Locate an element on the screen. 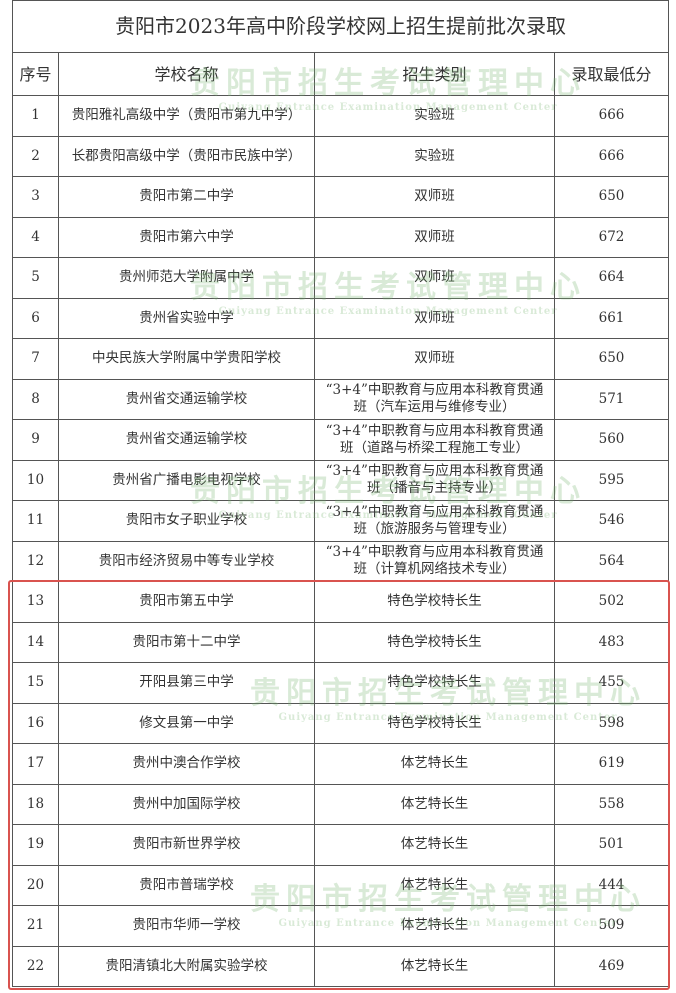 The height and width of the screenshot is (993, 676). table-row: 1 贵阳雅礼高级中学（贵阳市第九中学） 实验班 666 is located at coordinates (341, 116).